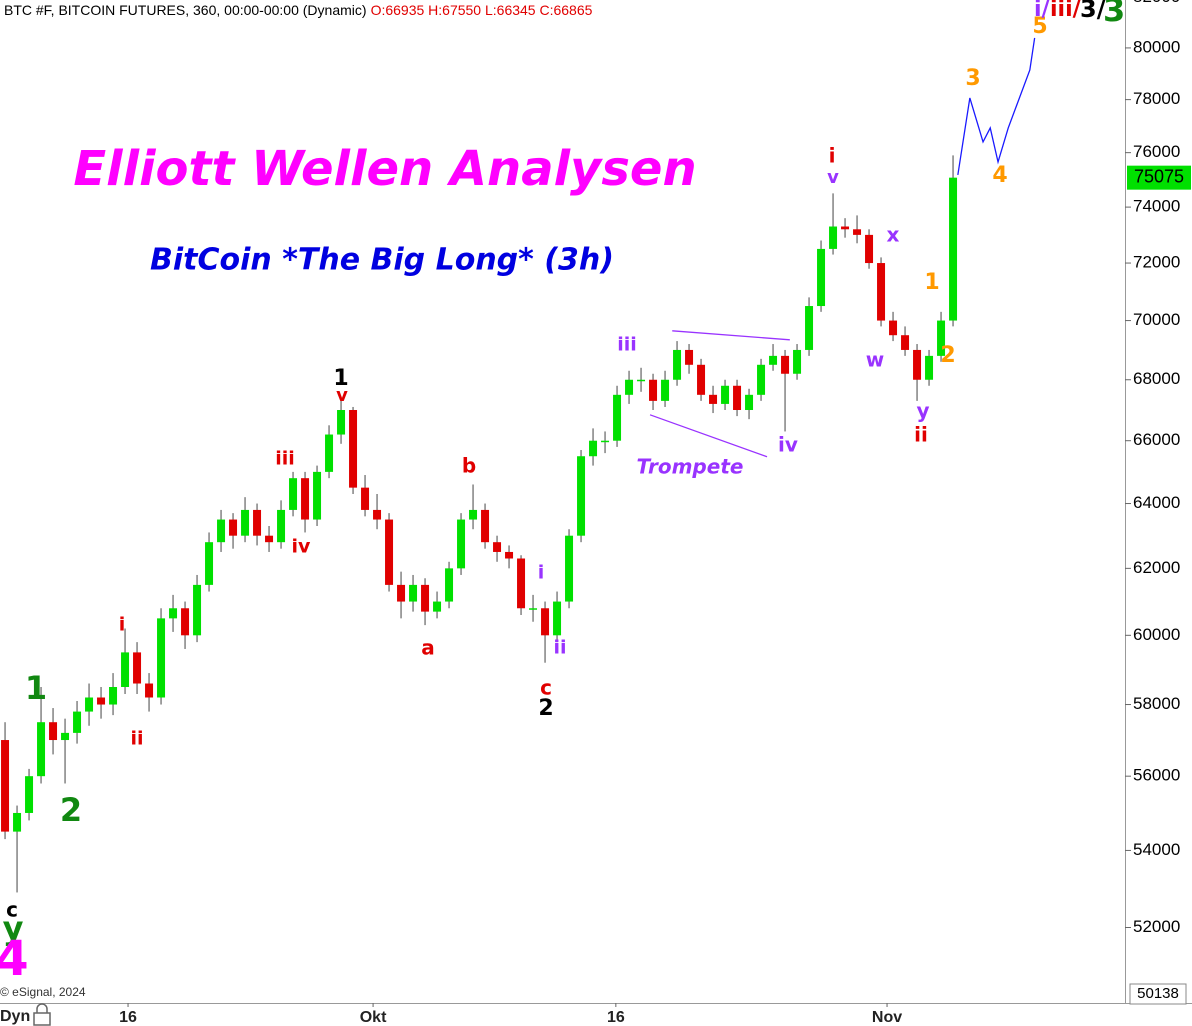 The height and width of the screenshot is (1026, 1192). I want to click on wave-label: i, so click(541, 573).